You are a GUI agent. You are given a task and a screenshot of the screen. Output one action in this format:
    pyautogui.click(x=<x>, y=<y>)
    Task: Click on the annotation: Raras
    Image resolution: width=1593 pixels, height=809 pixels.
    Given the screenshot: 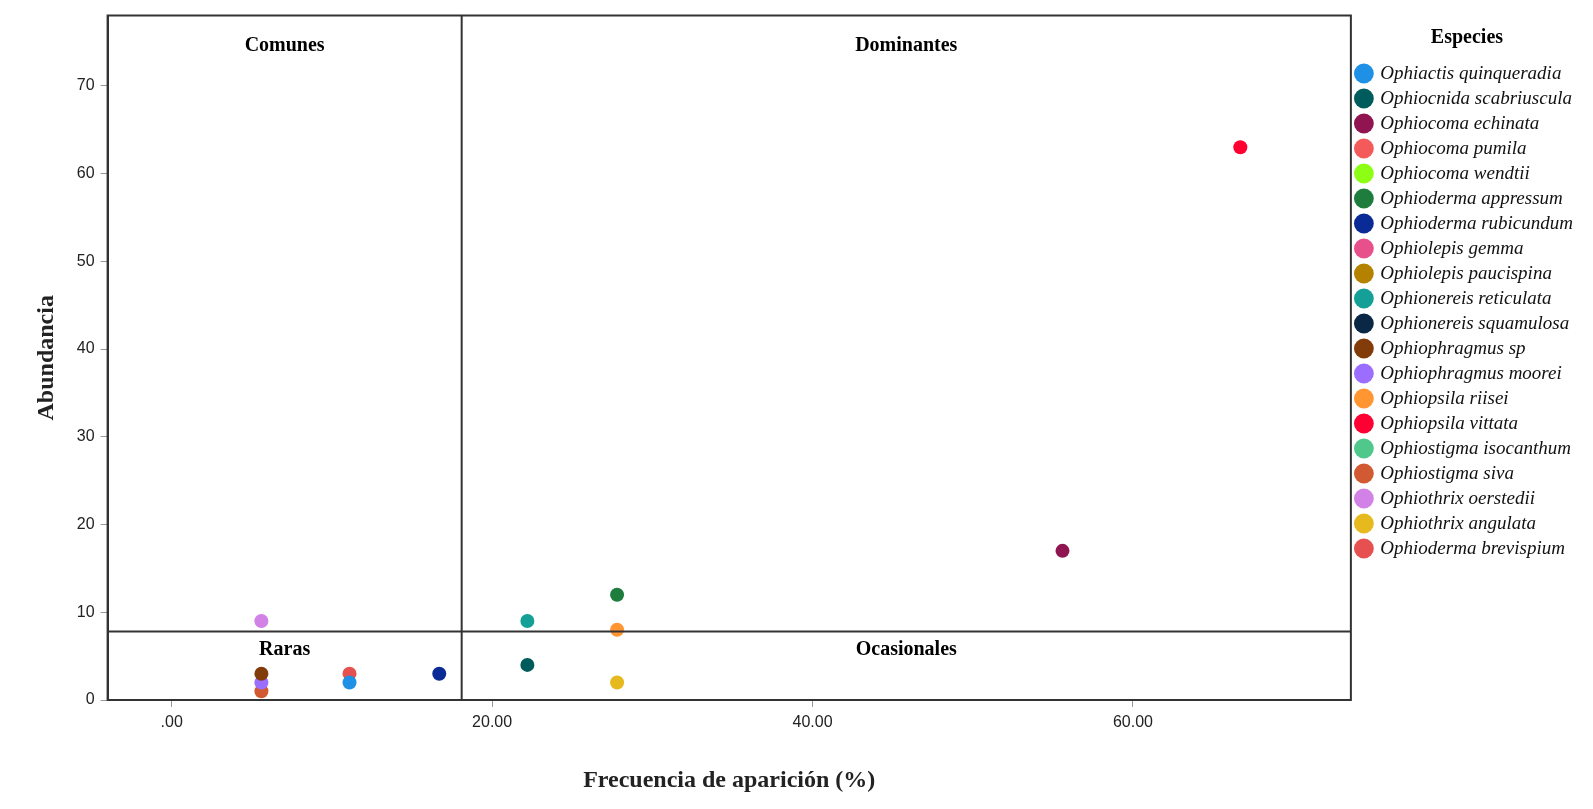 What is the action you would take?
    pyautogui.click(x=285, y=647)
    